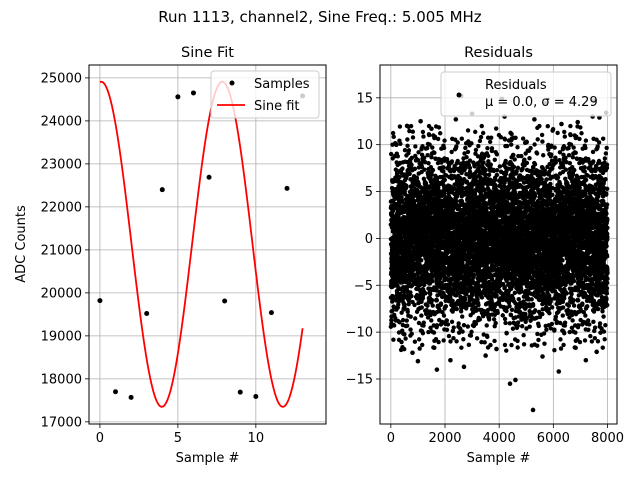 This screenshot has height=484, width=640. Describe the element at coordinates (61, 78) in the screenshot. I see `sine-fit-y-tick-label: 25000` at that location.